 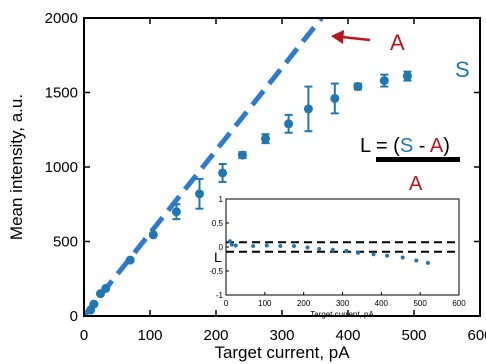 What do you see at coordinates (282, 352) in the screenshot?
I see `main-x-axis-label: Target current, pA` at bounding box center [282, 352].